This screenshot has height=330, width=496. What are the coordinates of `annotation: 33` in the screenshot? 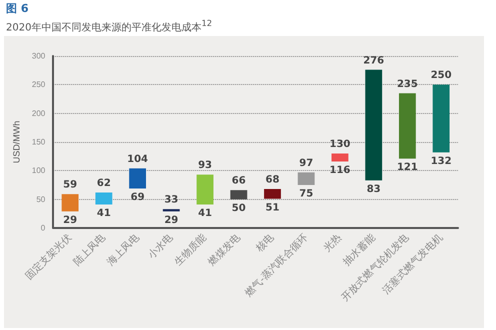 It's located at (171, 200).